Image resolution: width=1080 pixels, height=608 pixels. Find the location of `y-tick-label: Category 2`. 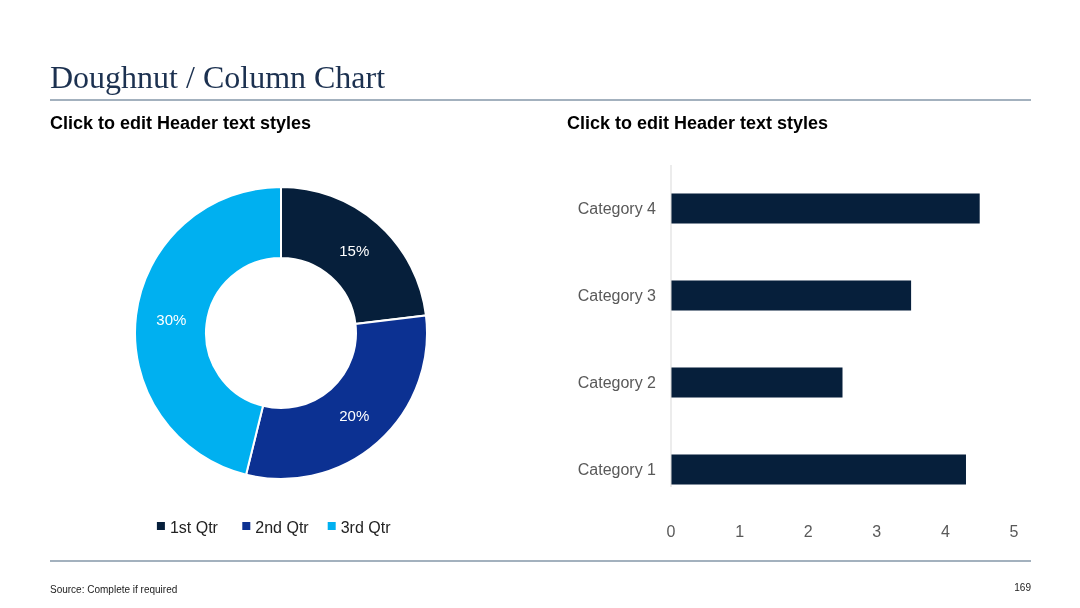

y-tick-label: Category 2 is located at coordinates (617, 383).